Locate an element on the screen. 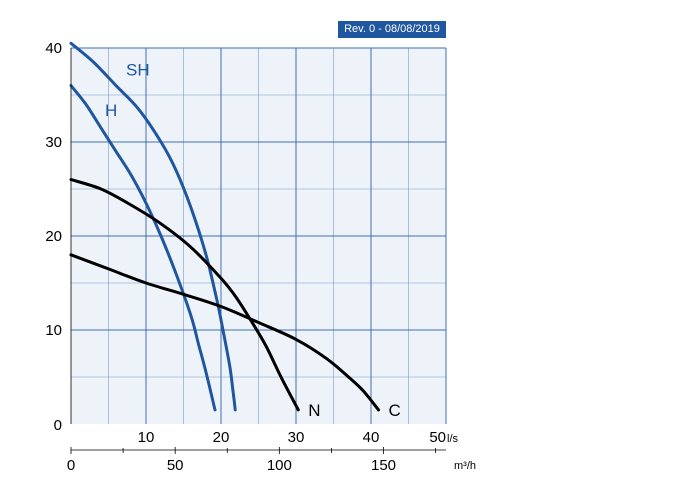  series-label-n: N is located at coordinates (314, 410).